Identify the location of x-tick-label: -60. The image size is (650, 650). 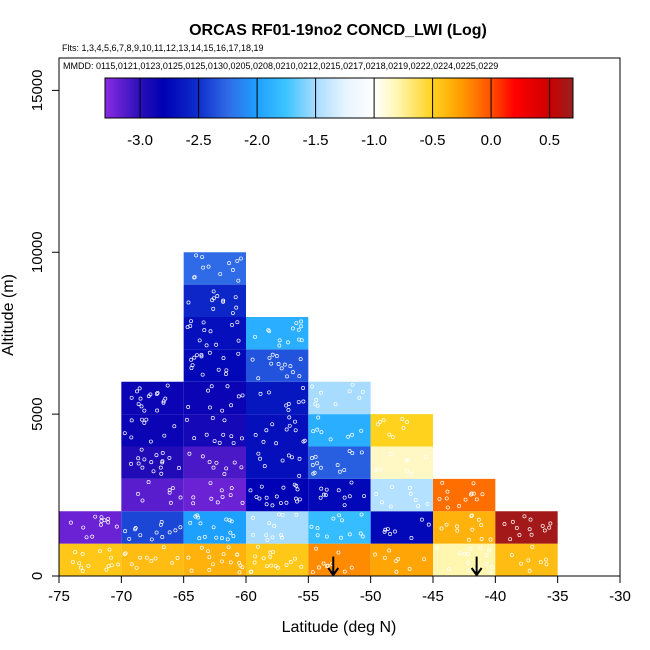
(246, 596).